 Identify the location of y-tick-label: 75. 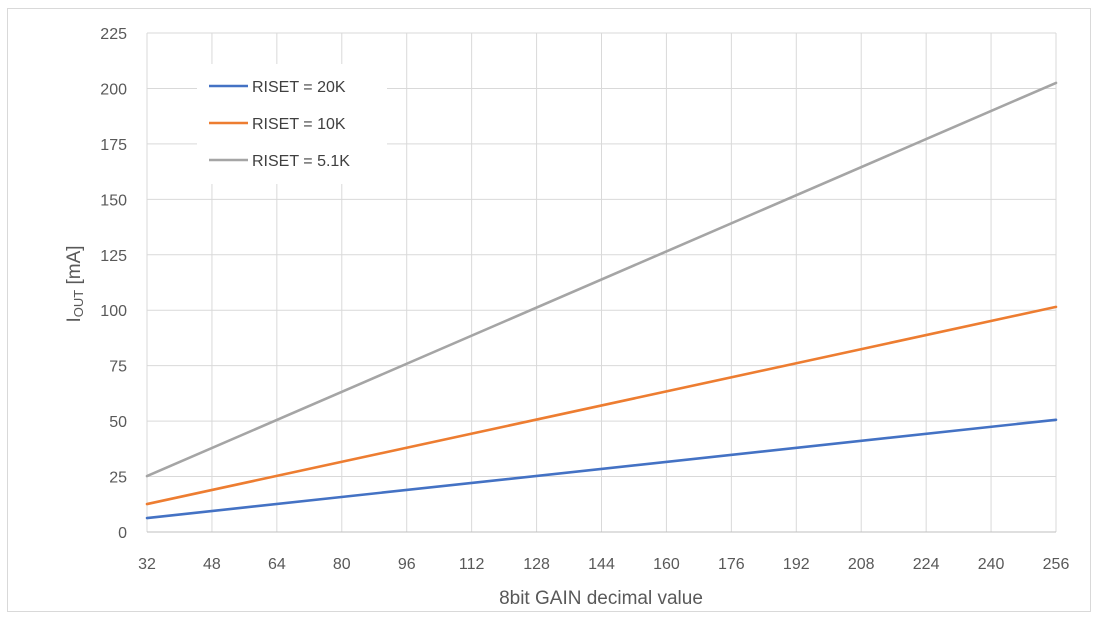
(118, 367).